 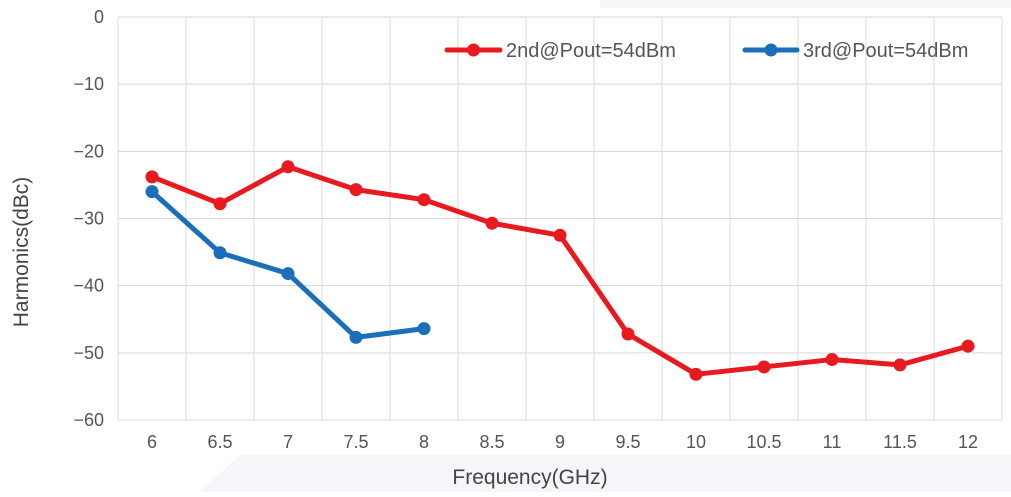 I want to click on x-tick-label: 9, so click(x=560, y=442).